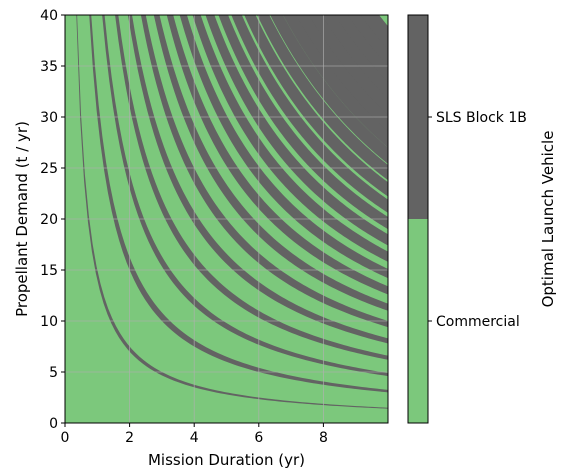  I want to click on y-tick-label: 15, so click(49, 271).